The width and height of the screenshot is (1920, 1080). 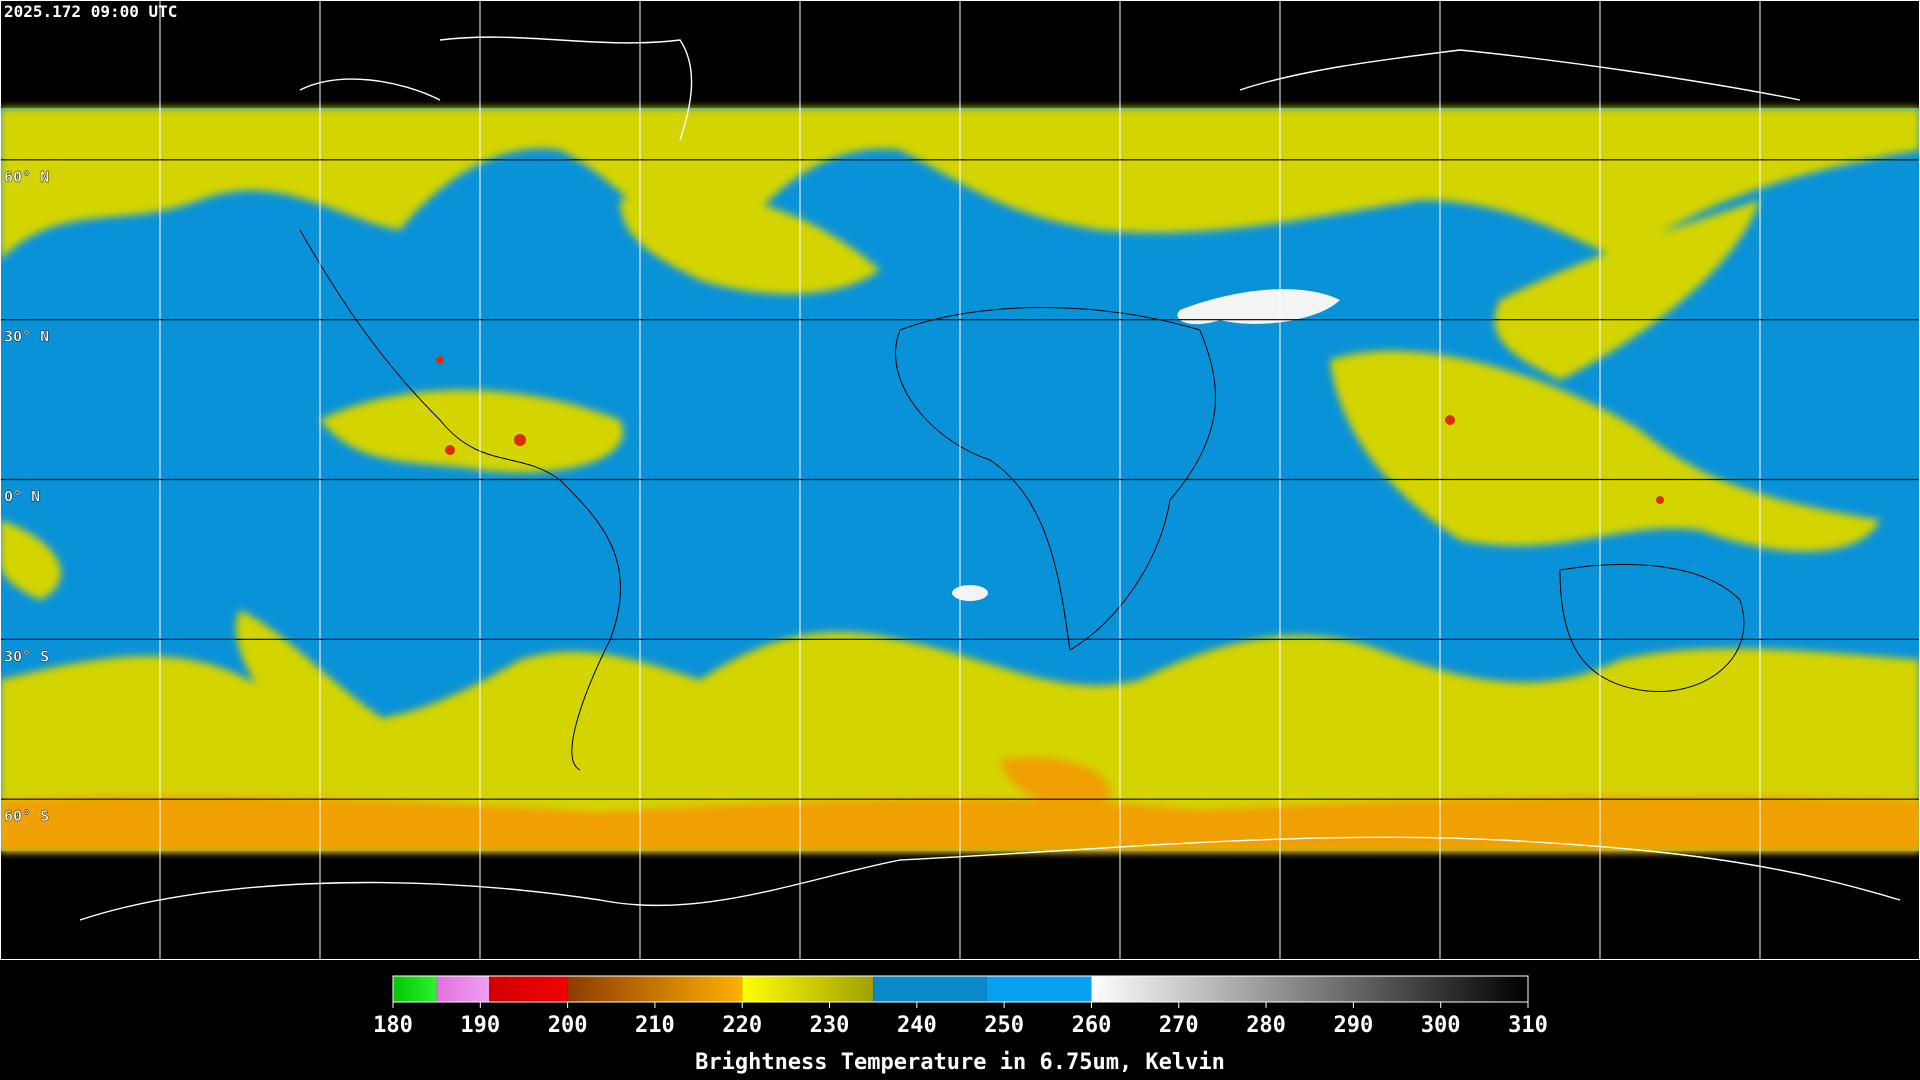 I want to click on colorbar-tick-label: 300, so click(x=1441, y=1025).